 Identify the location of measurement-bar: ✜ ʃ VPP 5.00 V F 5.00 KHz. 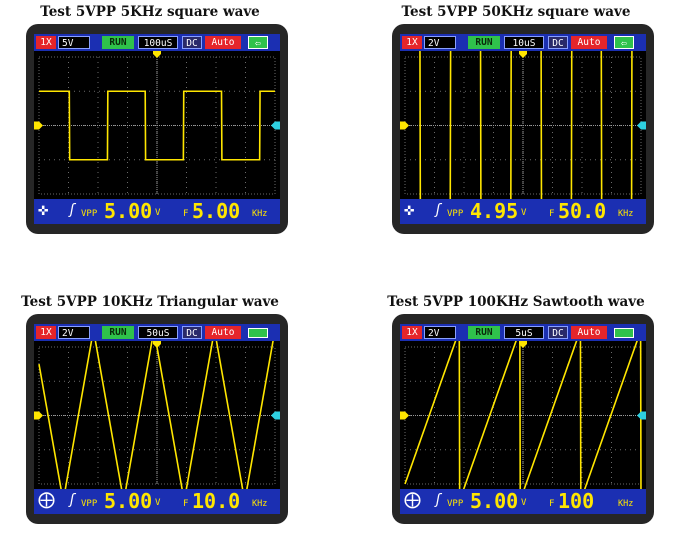
(157, 211).